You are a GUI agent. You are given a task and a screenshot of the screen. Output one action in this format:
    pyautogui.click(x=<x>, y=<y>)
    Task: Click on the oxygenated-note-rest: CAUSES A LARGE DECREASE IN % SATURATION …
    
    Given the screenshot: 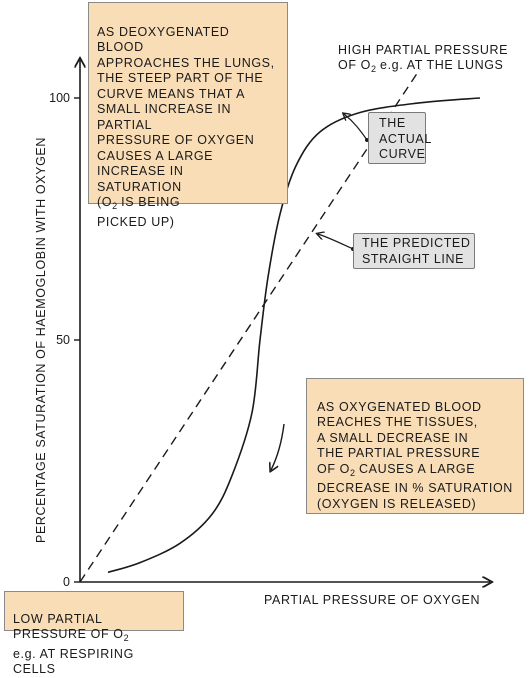 What is the action you would take?
    pyautogui.click(x=415, y=486)
    